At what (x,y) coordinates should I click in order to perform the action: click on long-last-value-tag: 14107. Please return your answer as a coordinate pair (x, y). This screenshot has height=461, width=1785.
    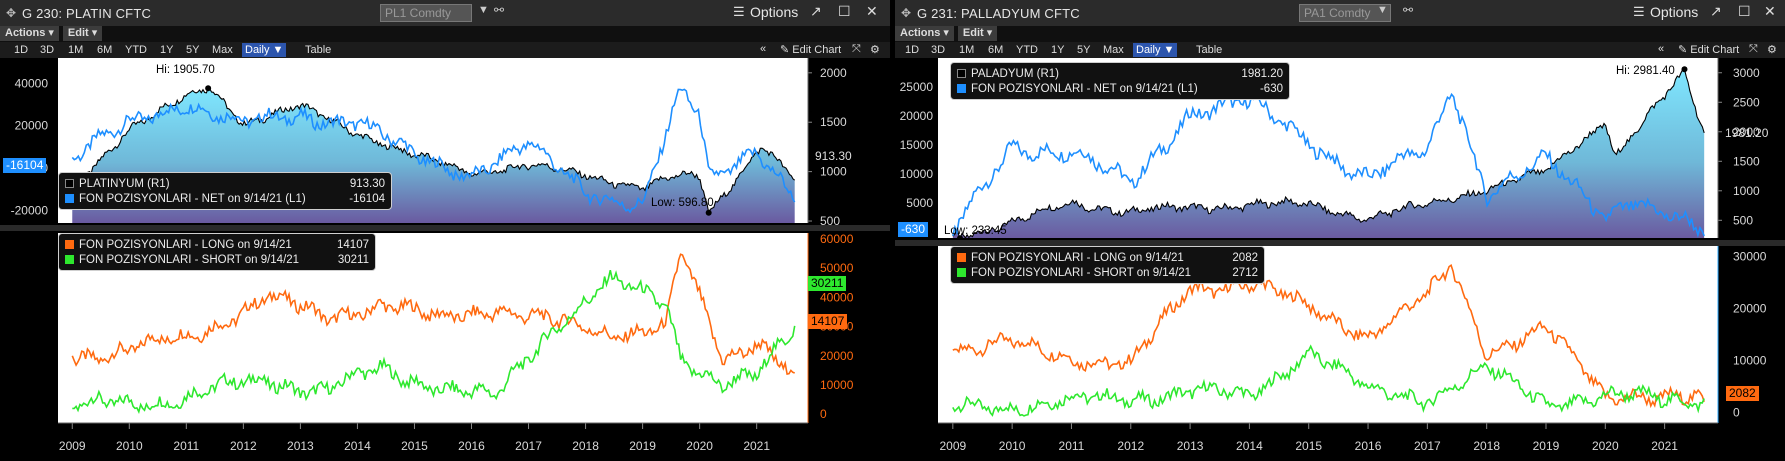
    Looking at the image, I should click on (828, 321).